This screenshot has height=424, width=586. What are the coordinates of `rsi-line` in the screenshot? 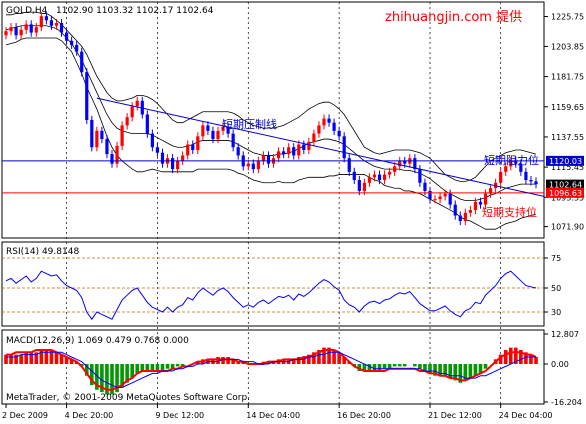 It's located at (271, 295).